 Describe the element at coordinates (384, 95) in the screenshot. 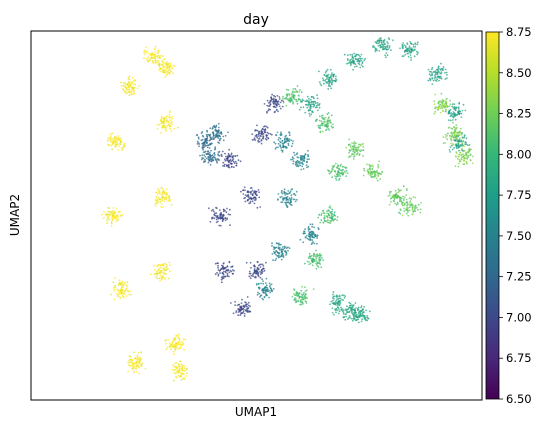

I see `cluster-upper-arc` at that location.